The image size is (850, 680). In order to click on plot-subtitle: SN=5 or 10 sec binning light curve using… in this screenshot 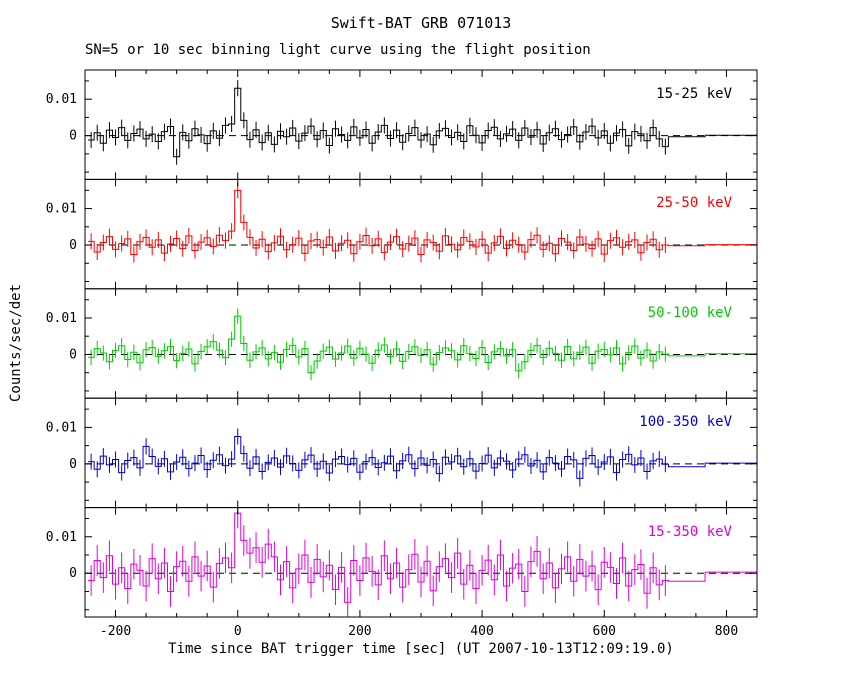, I will do `click(338, 50)`.